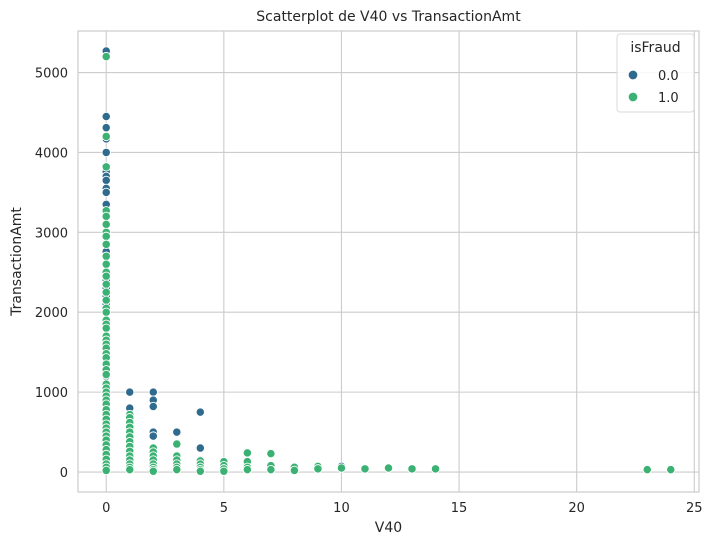 The height and width of the screenshot is (554, 711). Describe the element at coordinates (388, 528) in the screenshot. I see `x-axis-label: V40` at that location.